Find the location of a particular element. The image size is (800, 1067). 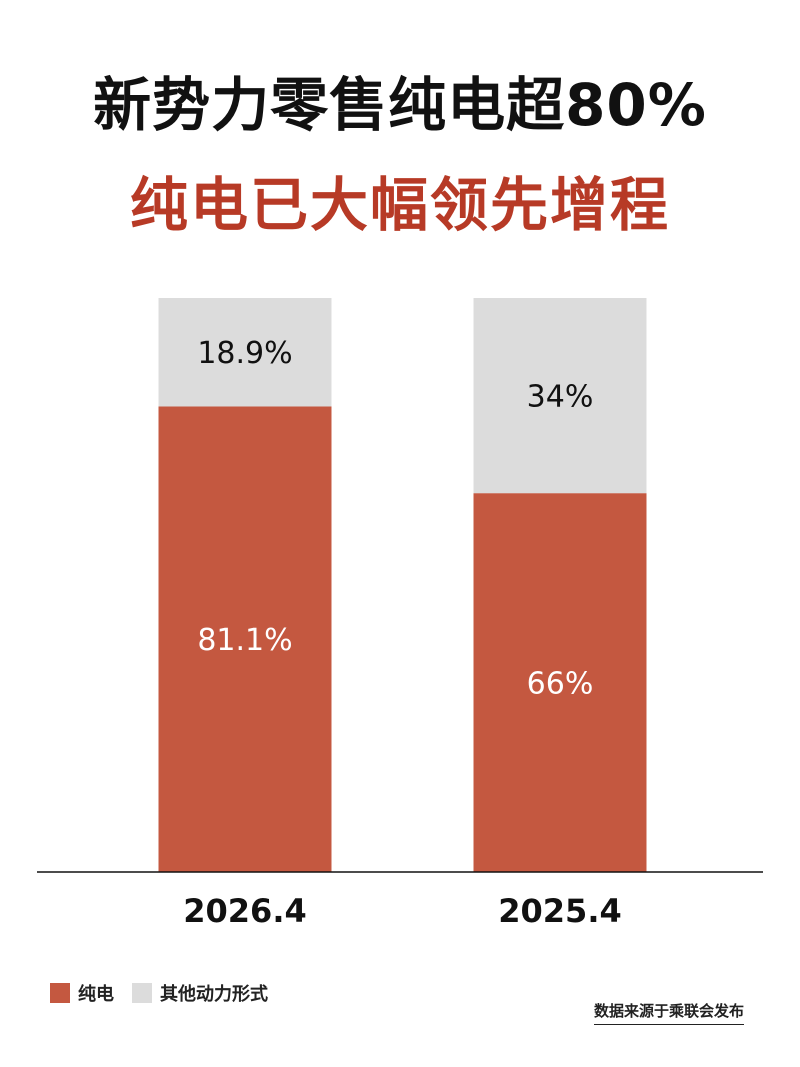

legend-swatch-ev is located at coordinates (60, 993).